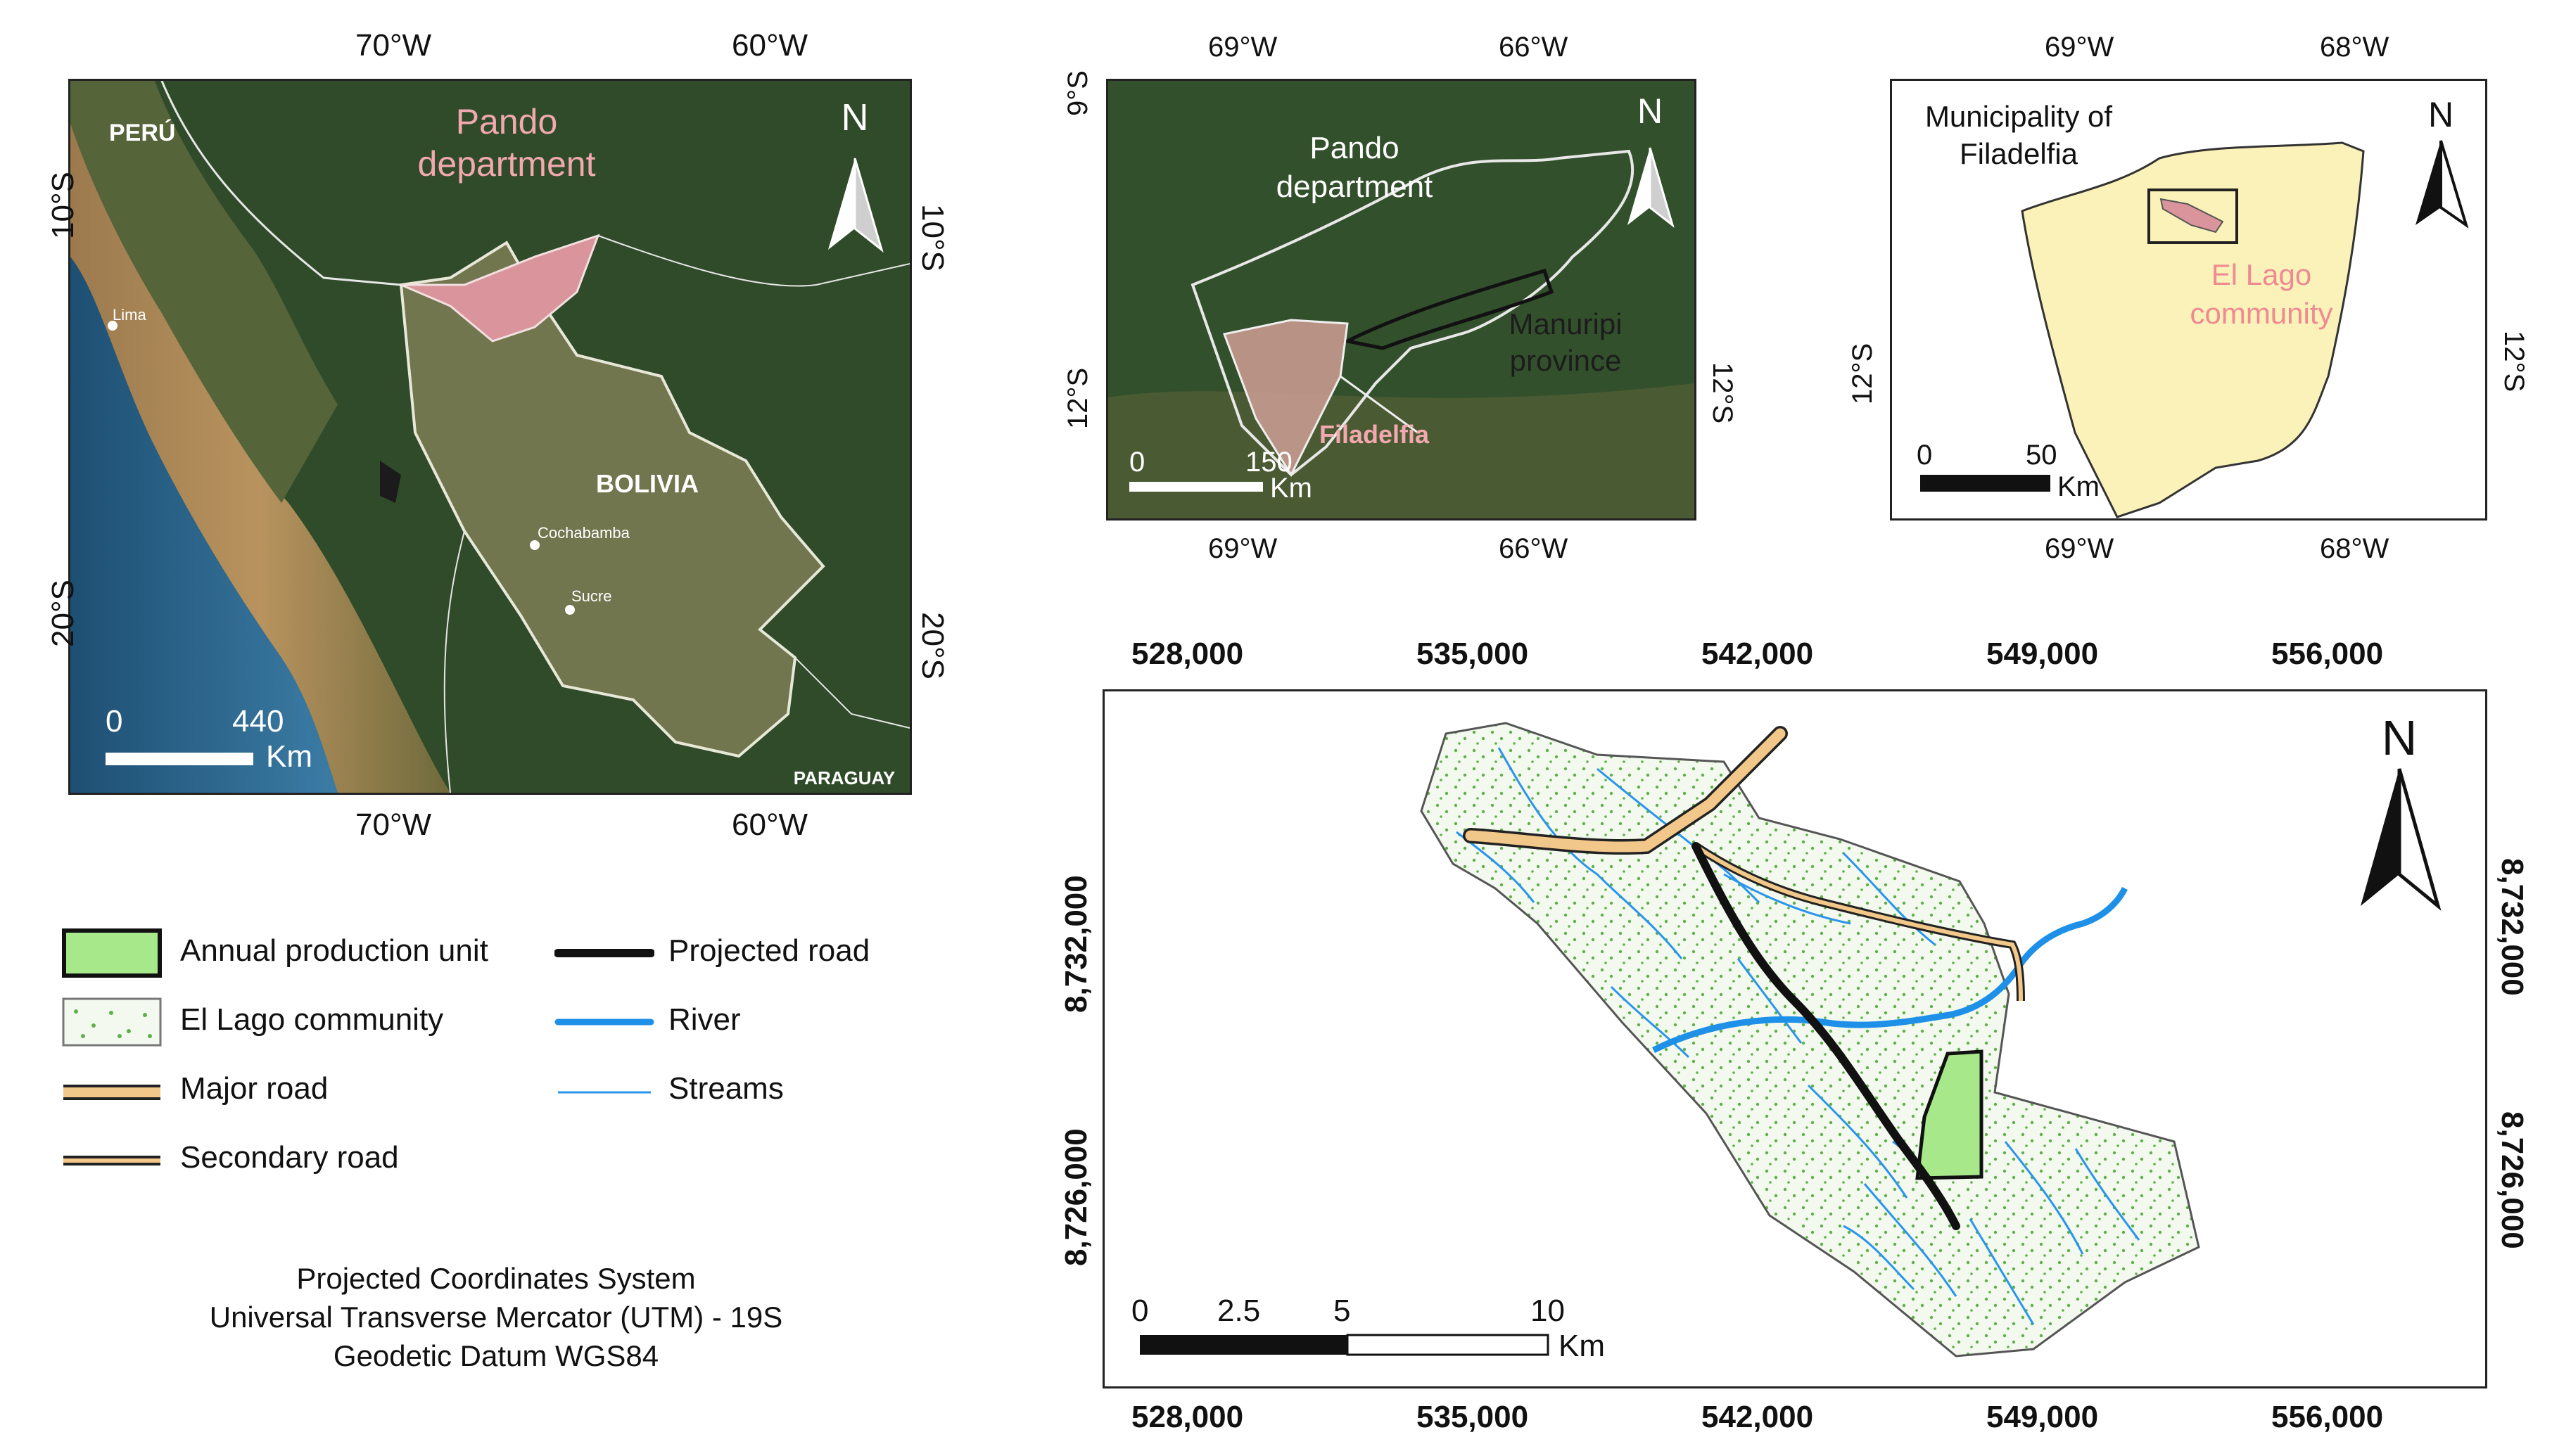  What do you see at coordinates (1858, 923) in the screenshot?
I see `map4-secondary-road-fill` at bounding box center [1858, 923].